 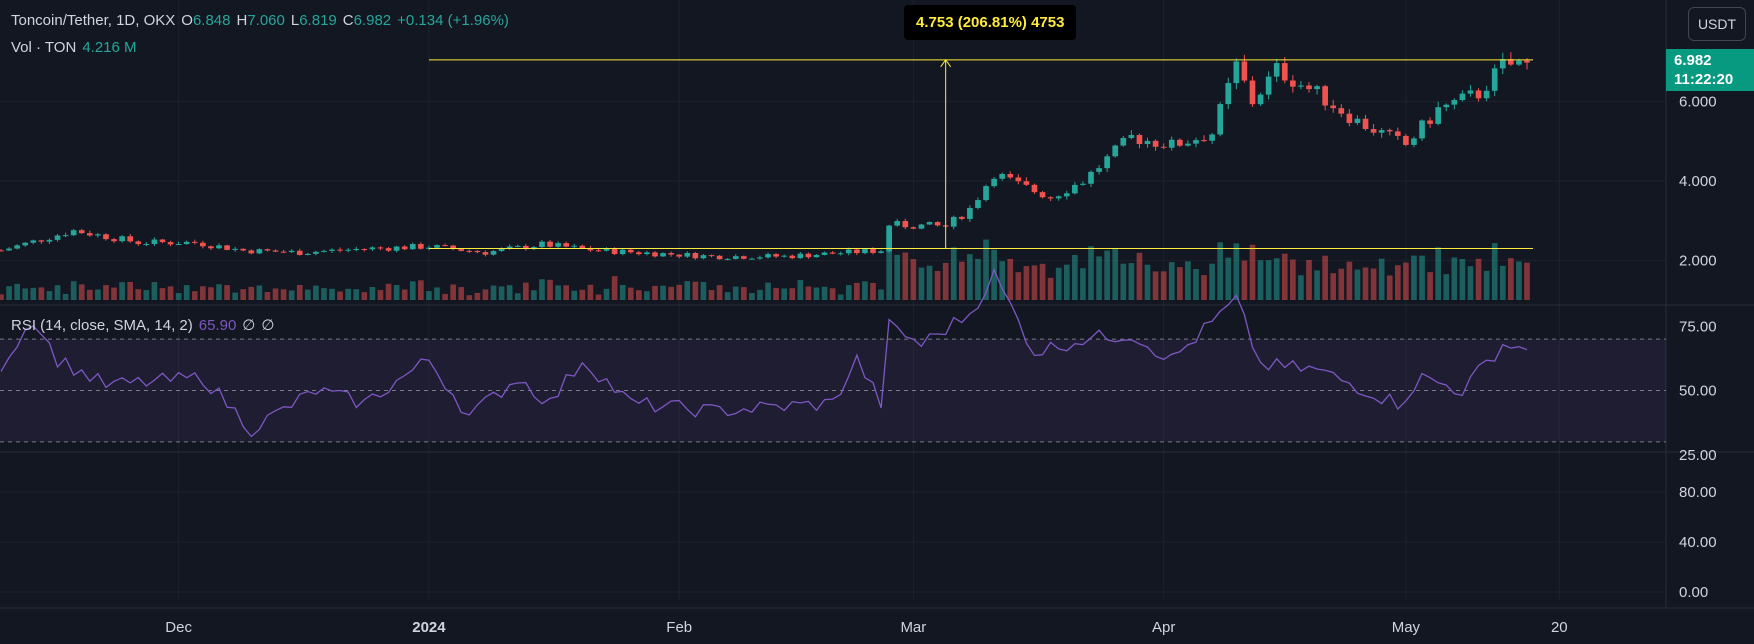 What do you see at coordinates (1698, 455) in the screenshot?
I see `rsi-tick-label: 25.00` at bounding box center [1698, 455].